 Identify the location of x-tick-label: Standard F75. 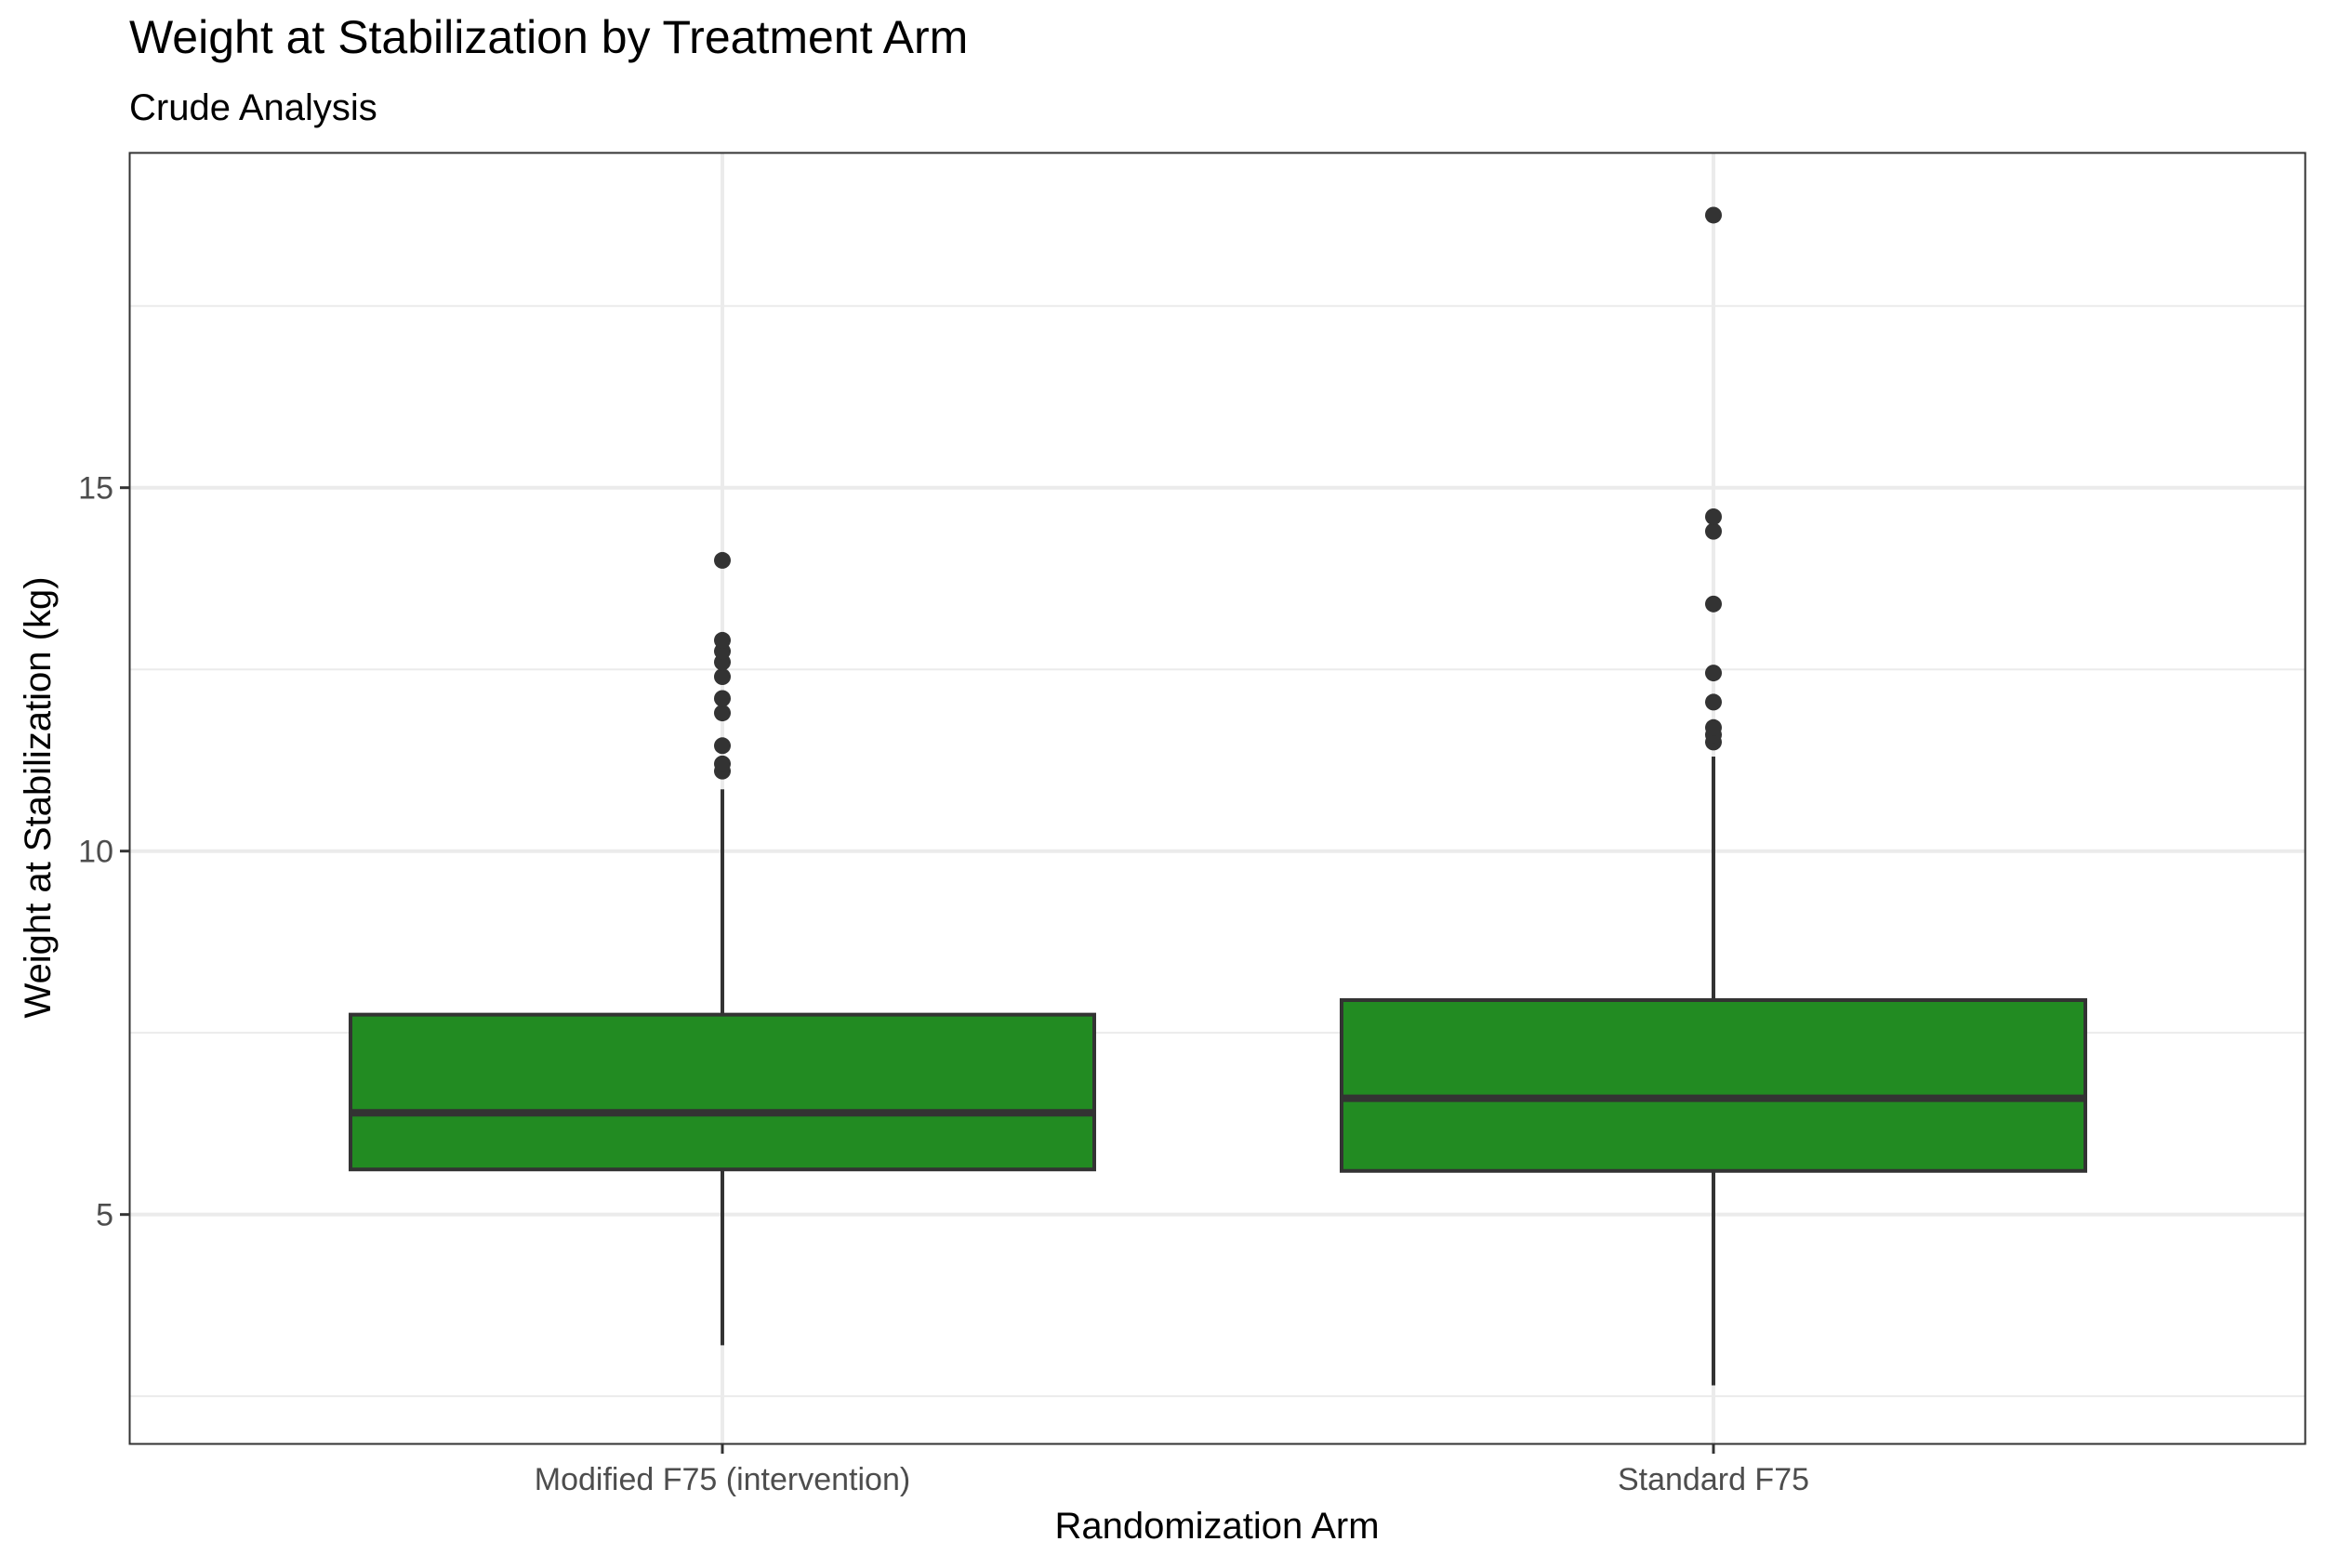
(1713, 1480).